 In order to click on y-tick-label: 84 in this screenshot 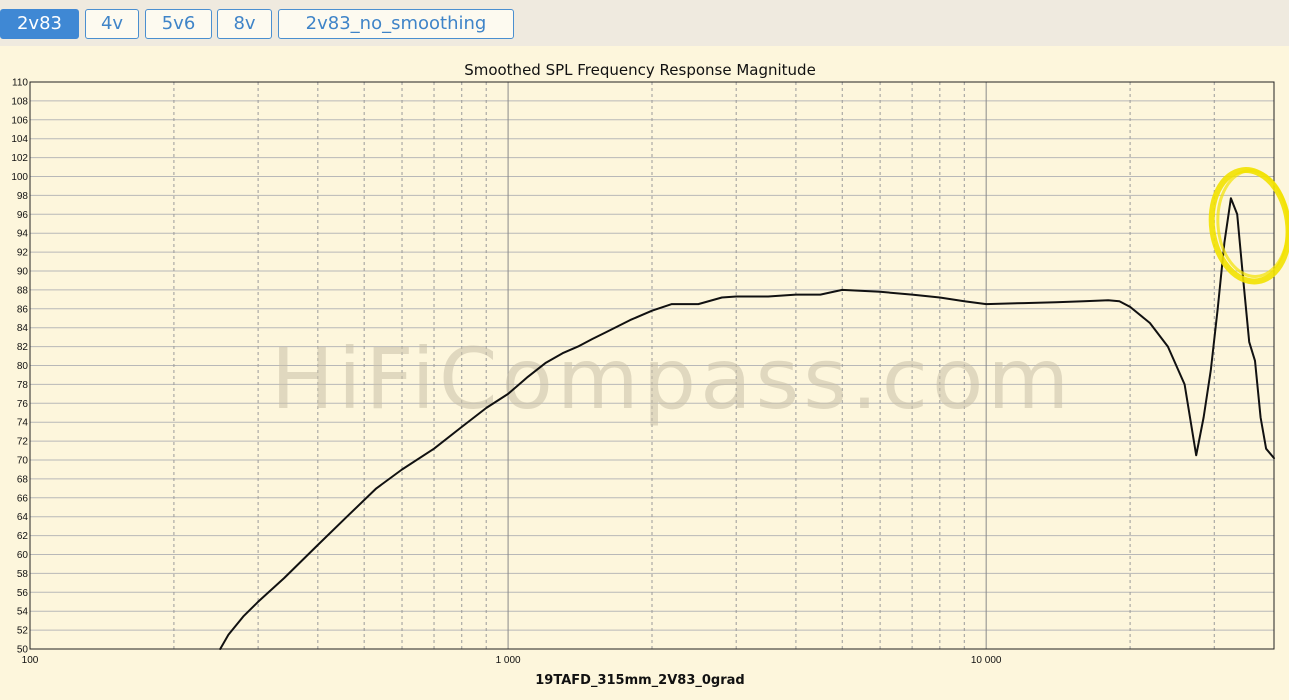, I will do `click(23, 328)`.